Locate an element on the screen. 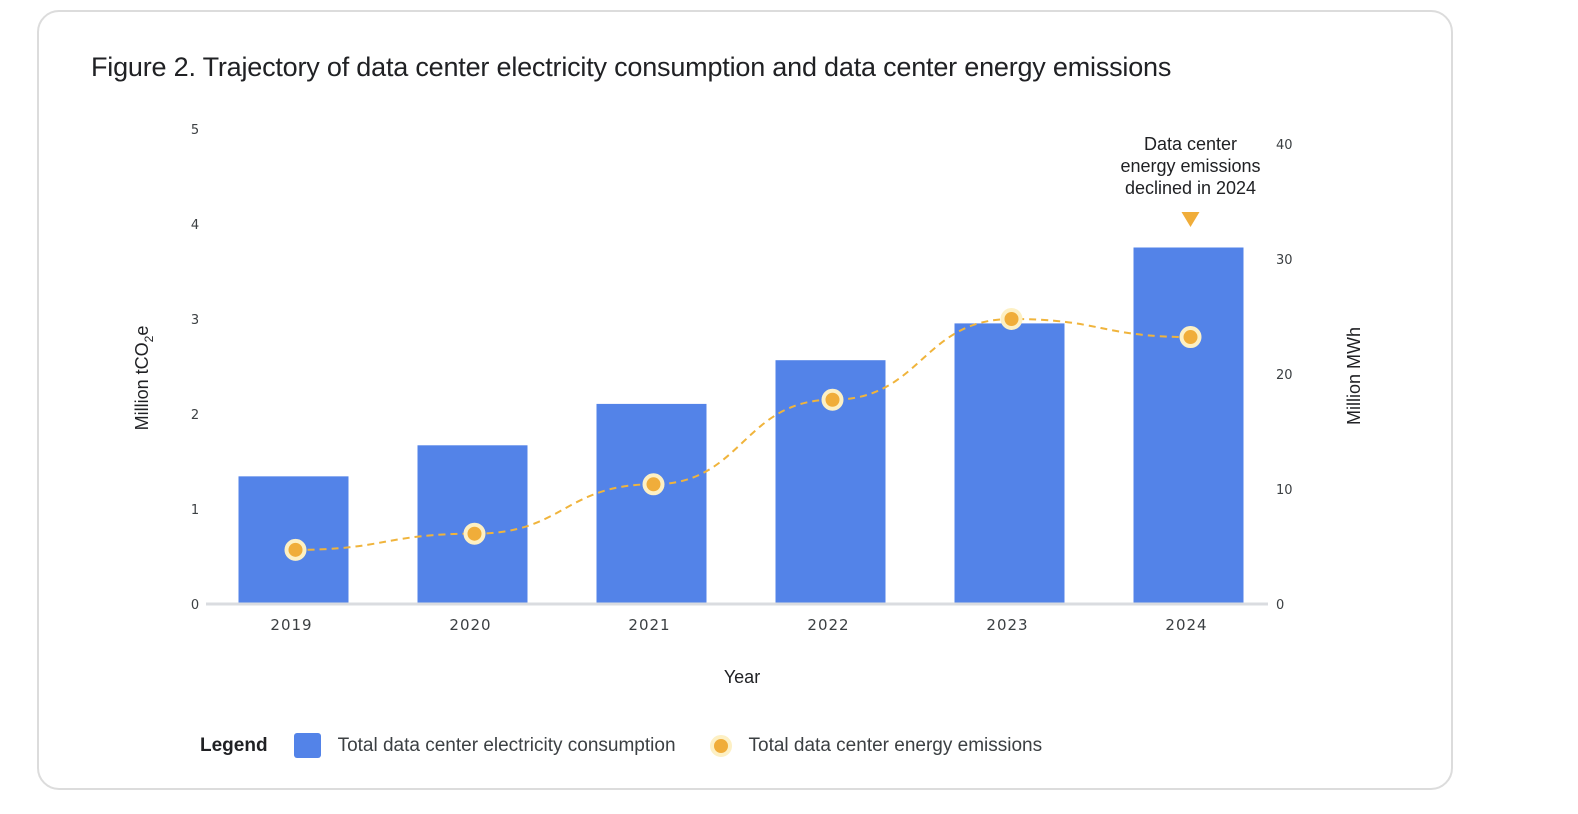 The width and height of the screenshot is (1578, 814). x-tick-2021: 2021 is located at coordinates (649, 625).